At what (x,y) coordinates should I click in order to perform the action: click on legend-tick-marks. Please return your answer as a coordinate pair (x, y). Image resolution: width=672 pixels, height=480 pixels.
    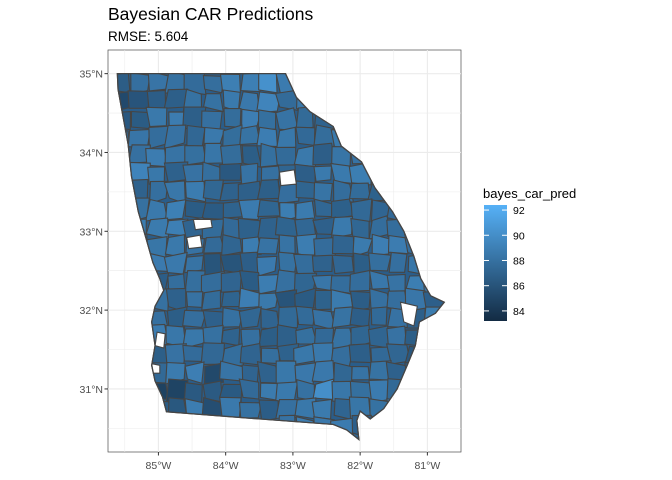
    Looking at the image, I should click on (495, 260).